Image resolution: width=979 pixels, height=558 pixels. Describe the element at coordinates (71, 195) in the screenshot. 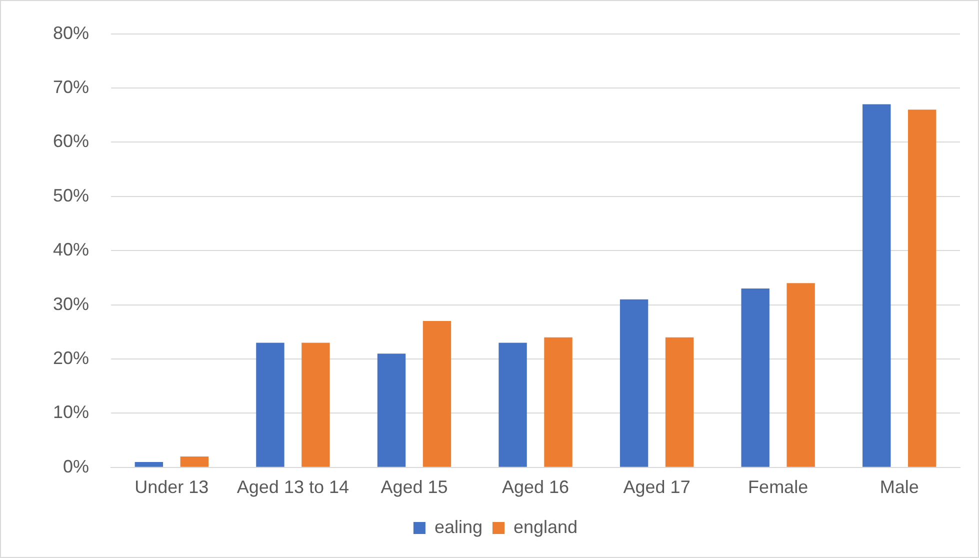

I see `y-tick-label: 50%` at that location.